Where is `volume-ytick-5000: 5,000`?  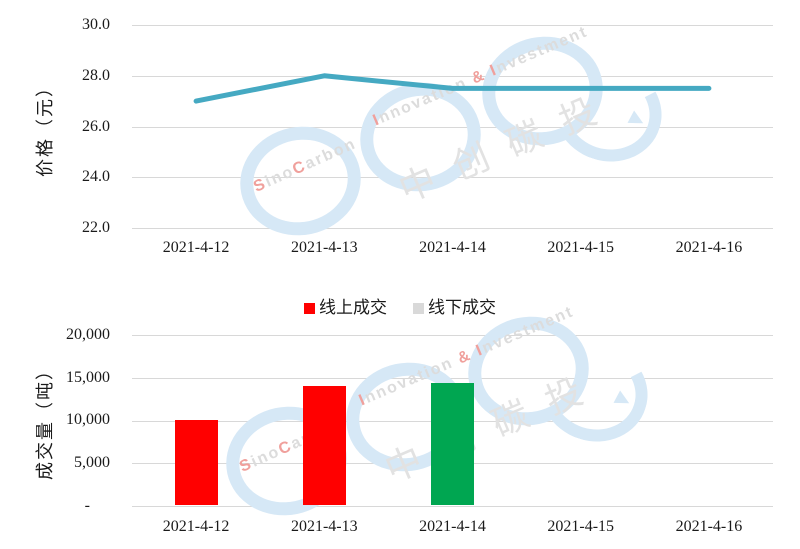
volume-ytick-5000: 5,000 is located at coordinates (92, 462).